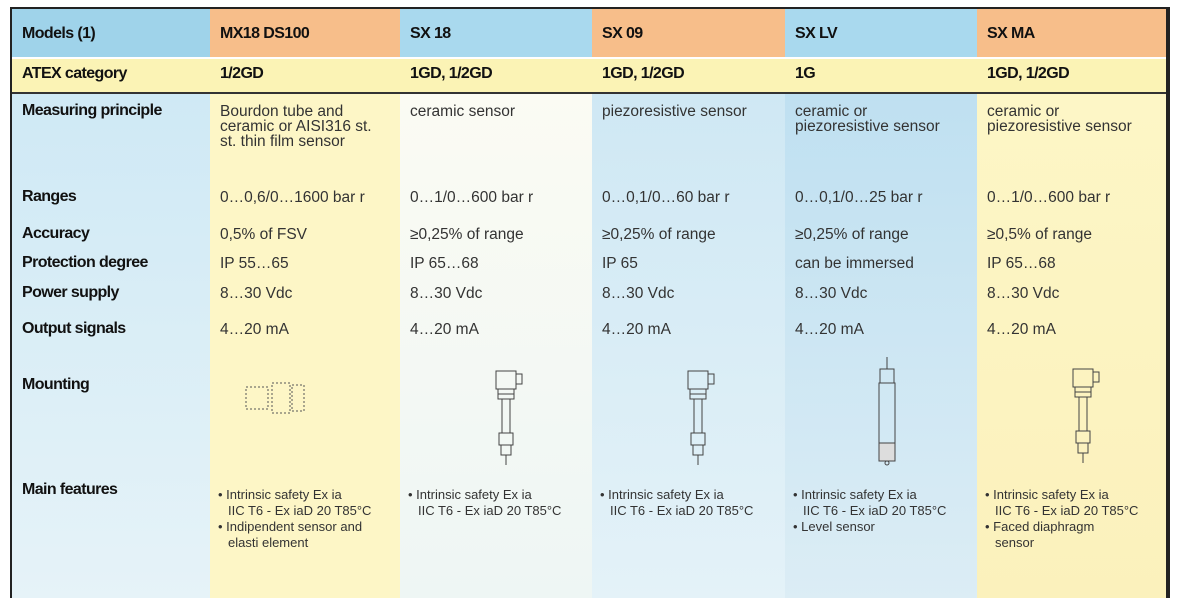  Describe the element at coordinates (834, 526) in the screenshot. I see `feature-line: • Level sensor` at that location.